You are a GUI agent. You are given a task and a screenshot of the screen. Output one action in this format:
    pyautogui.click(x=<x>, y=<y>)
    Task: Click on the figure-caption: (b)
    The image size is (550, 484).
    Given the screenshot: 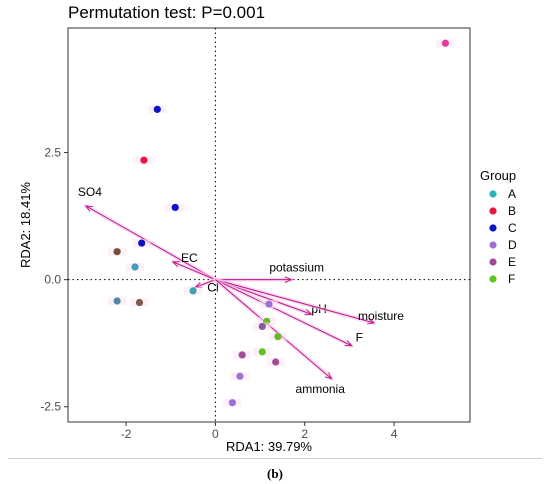 What is the action you would take?
    pyautogui.click(x=275, y=473)
    